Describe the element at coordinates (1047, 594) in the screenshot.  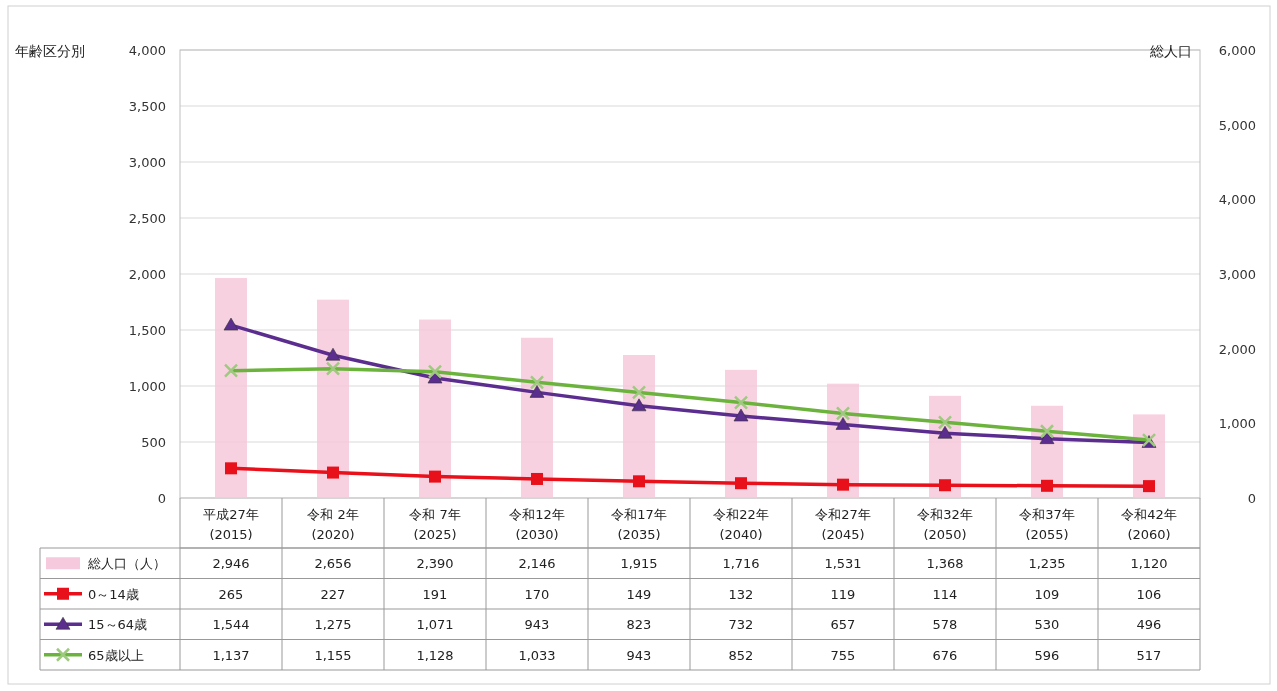
I see `data-label: 109` at that location.